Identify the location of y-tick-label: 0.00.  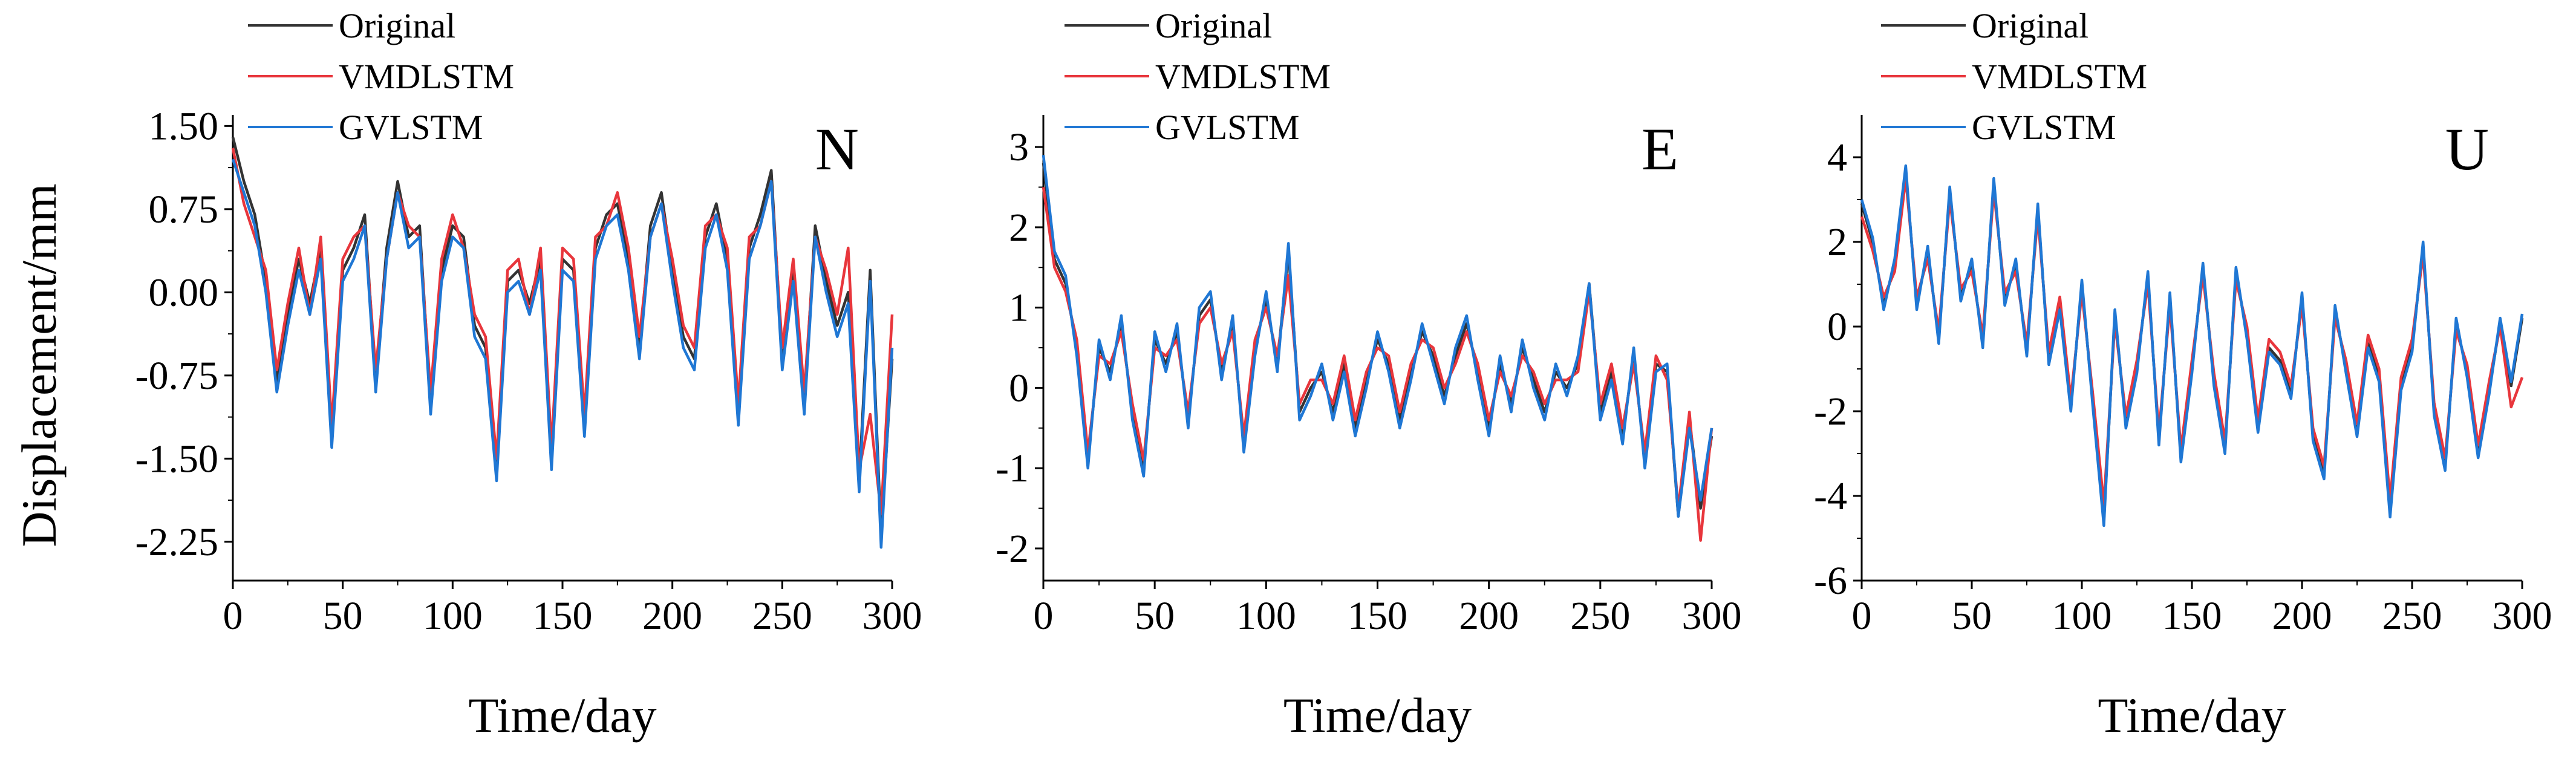
(184, 292).